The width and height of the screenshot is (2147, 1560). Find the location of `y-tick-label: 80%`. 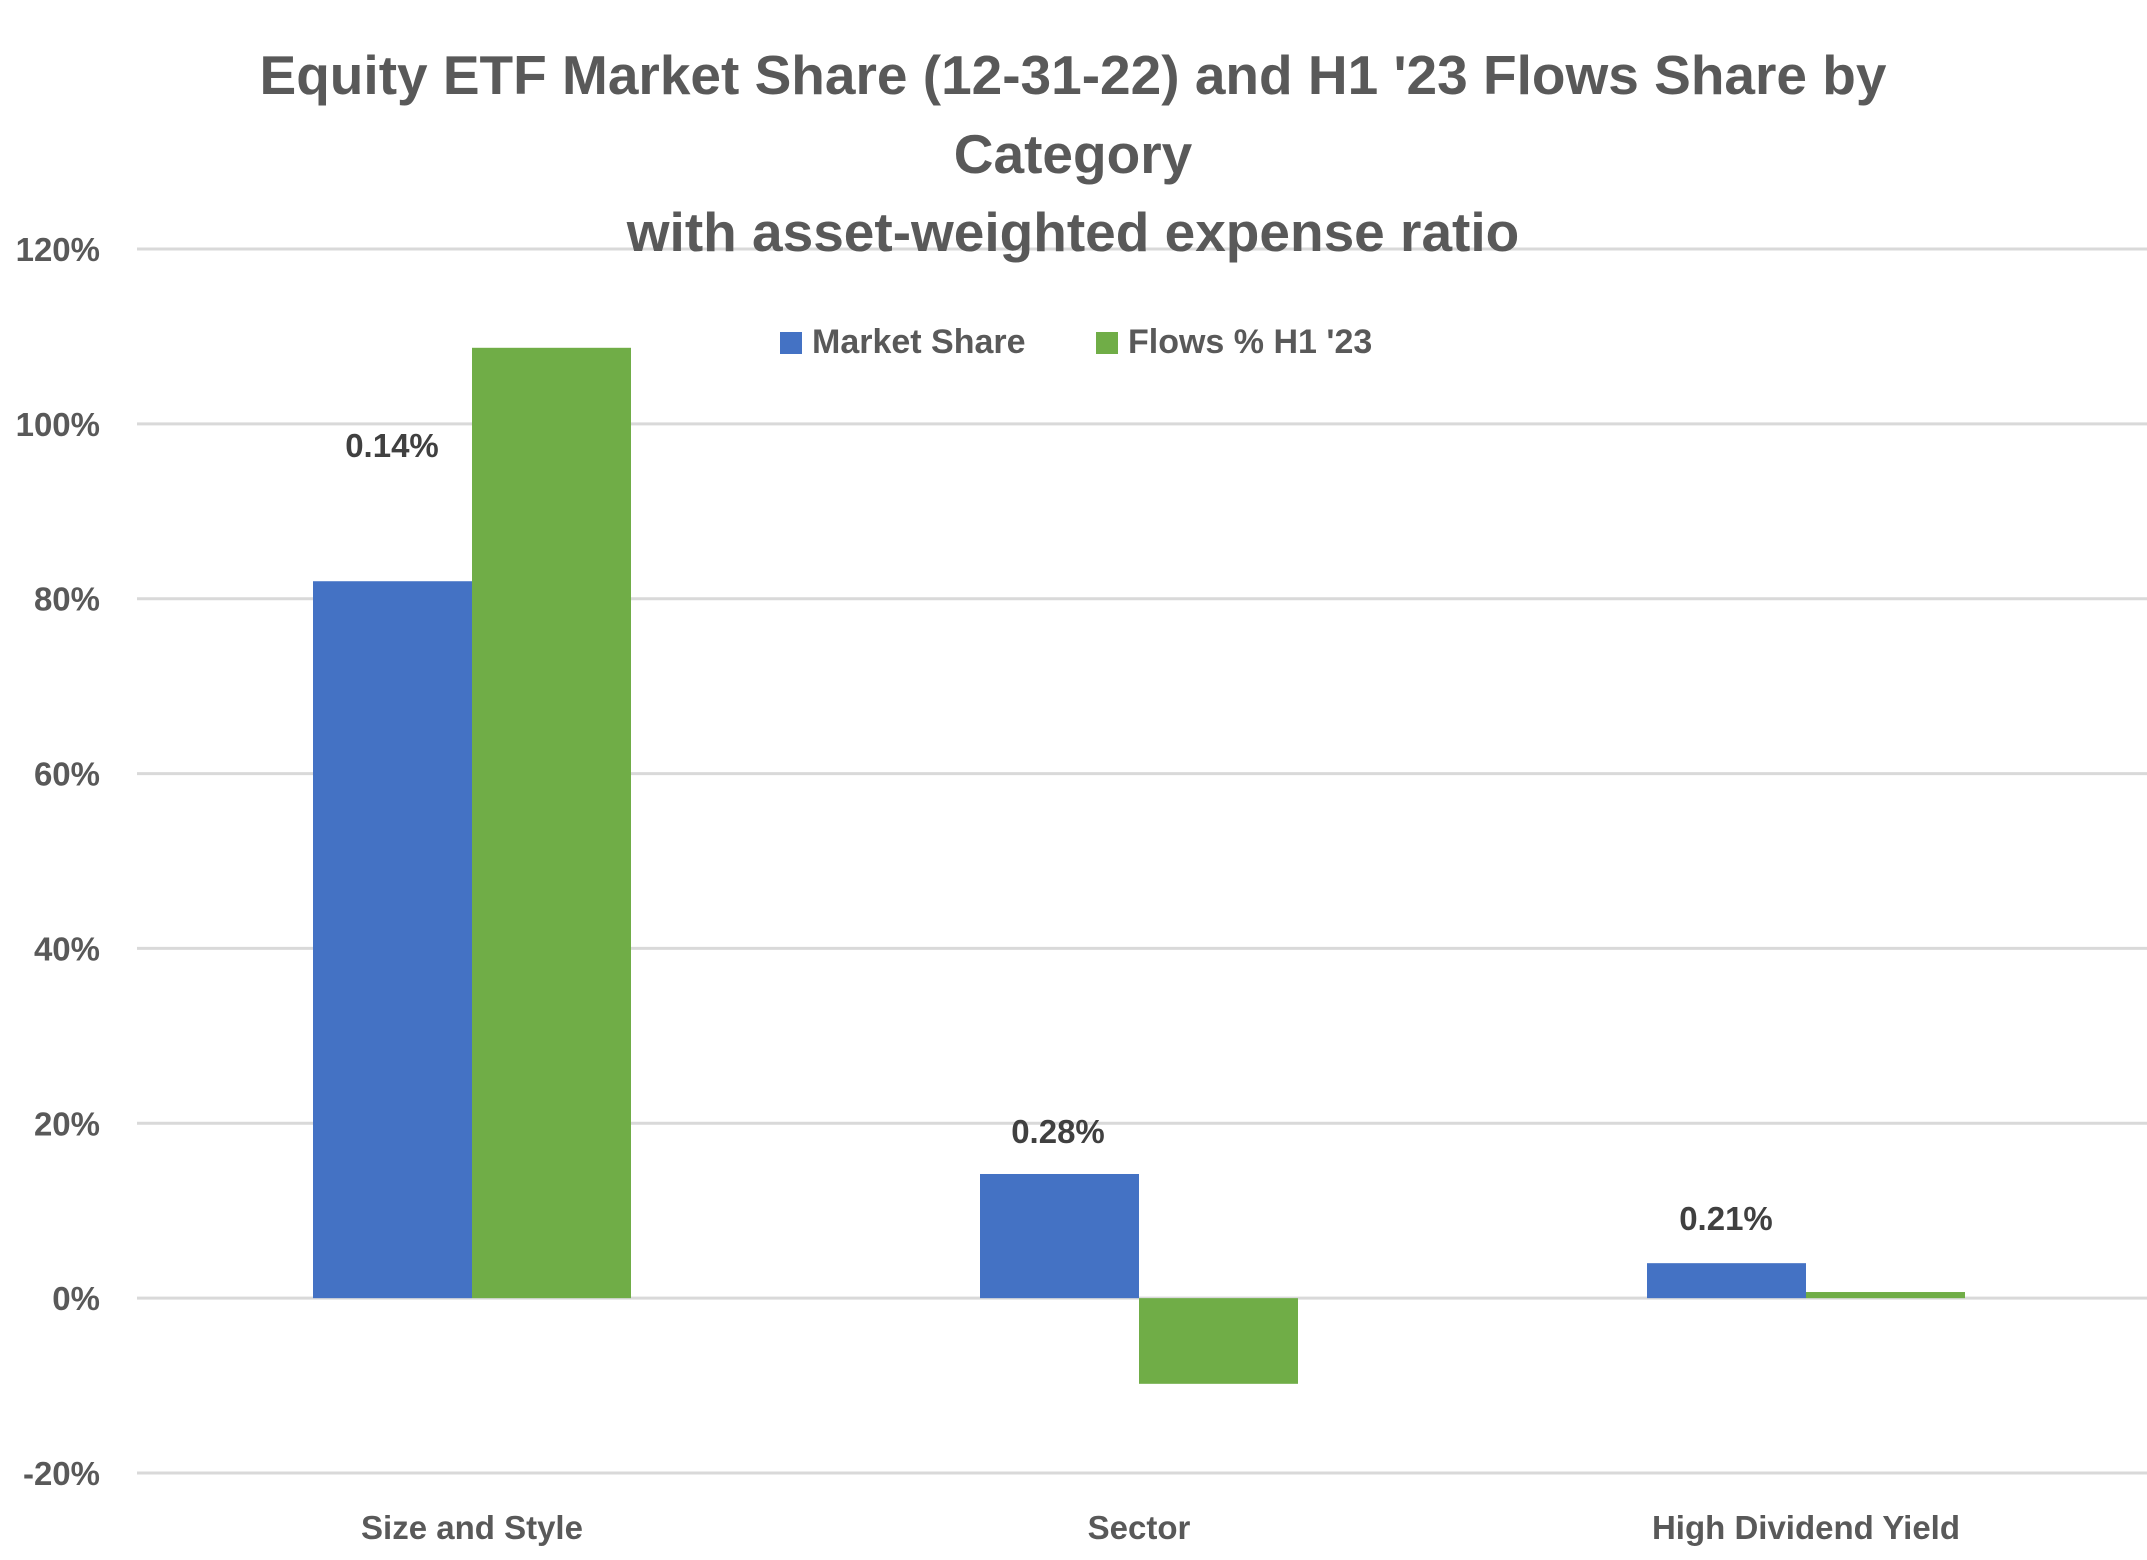

y-tick-label: 80% is located at coordinates (67, 599).